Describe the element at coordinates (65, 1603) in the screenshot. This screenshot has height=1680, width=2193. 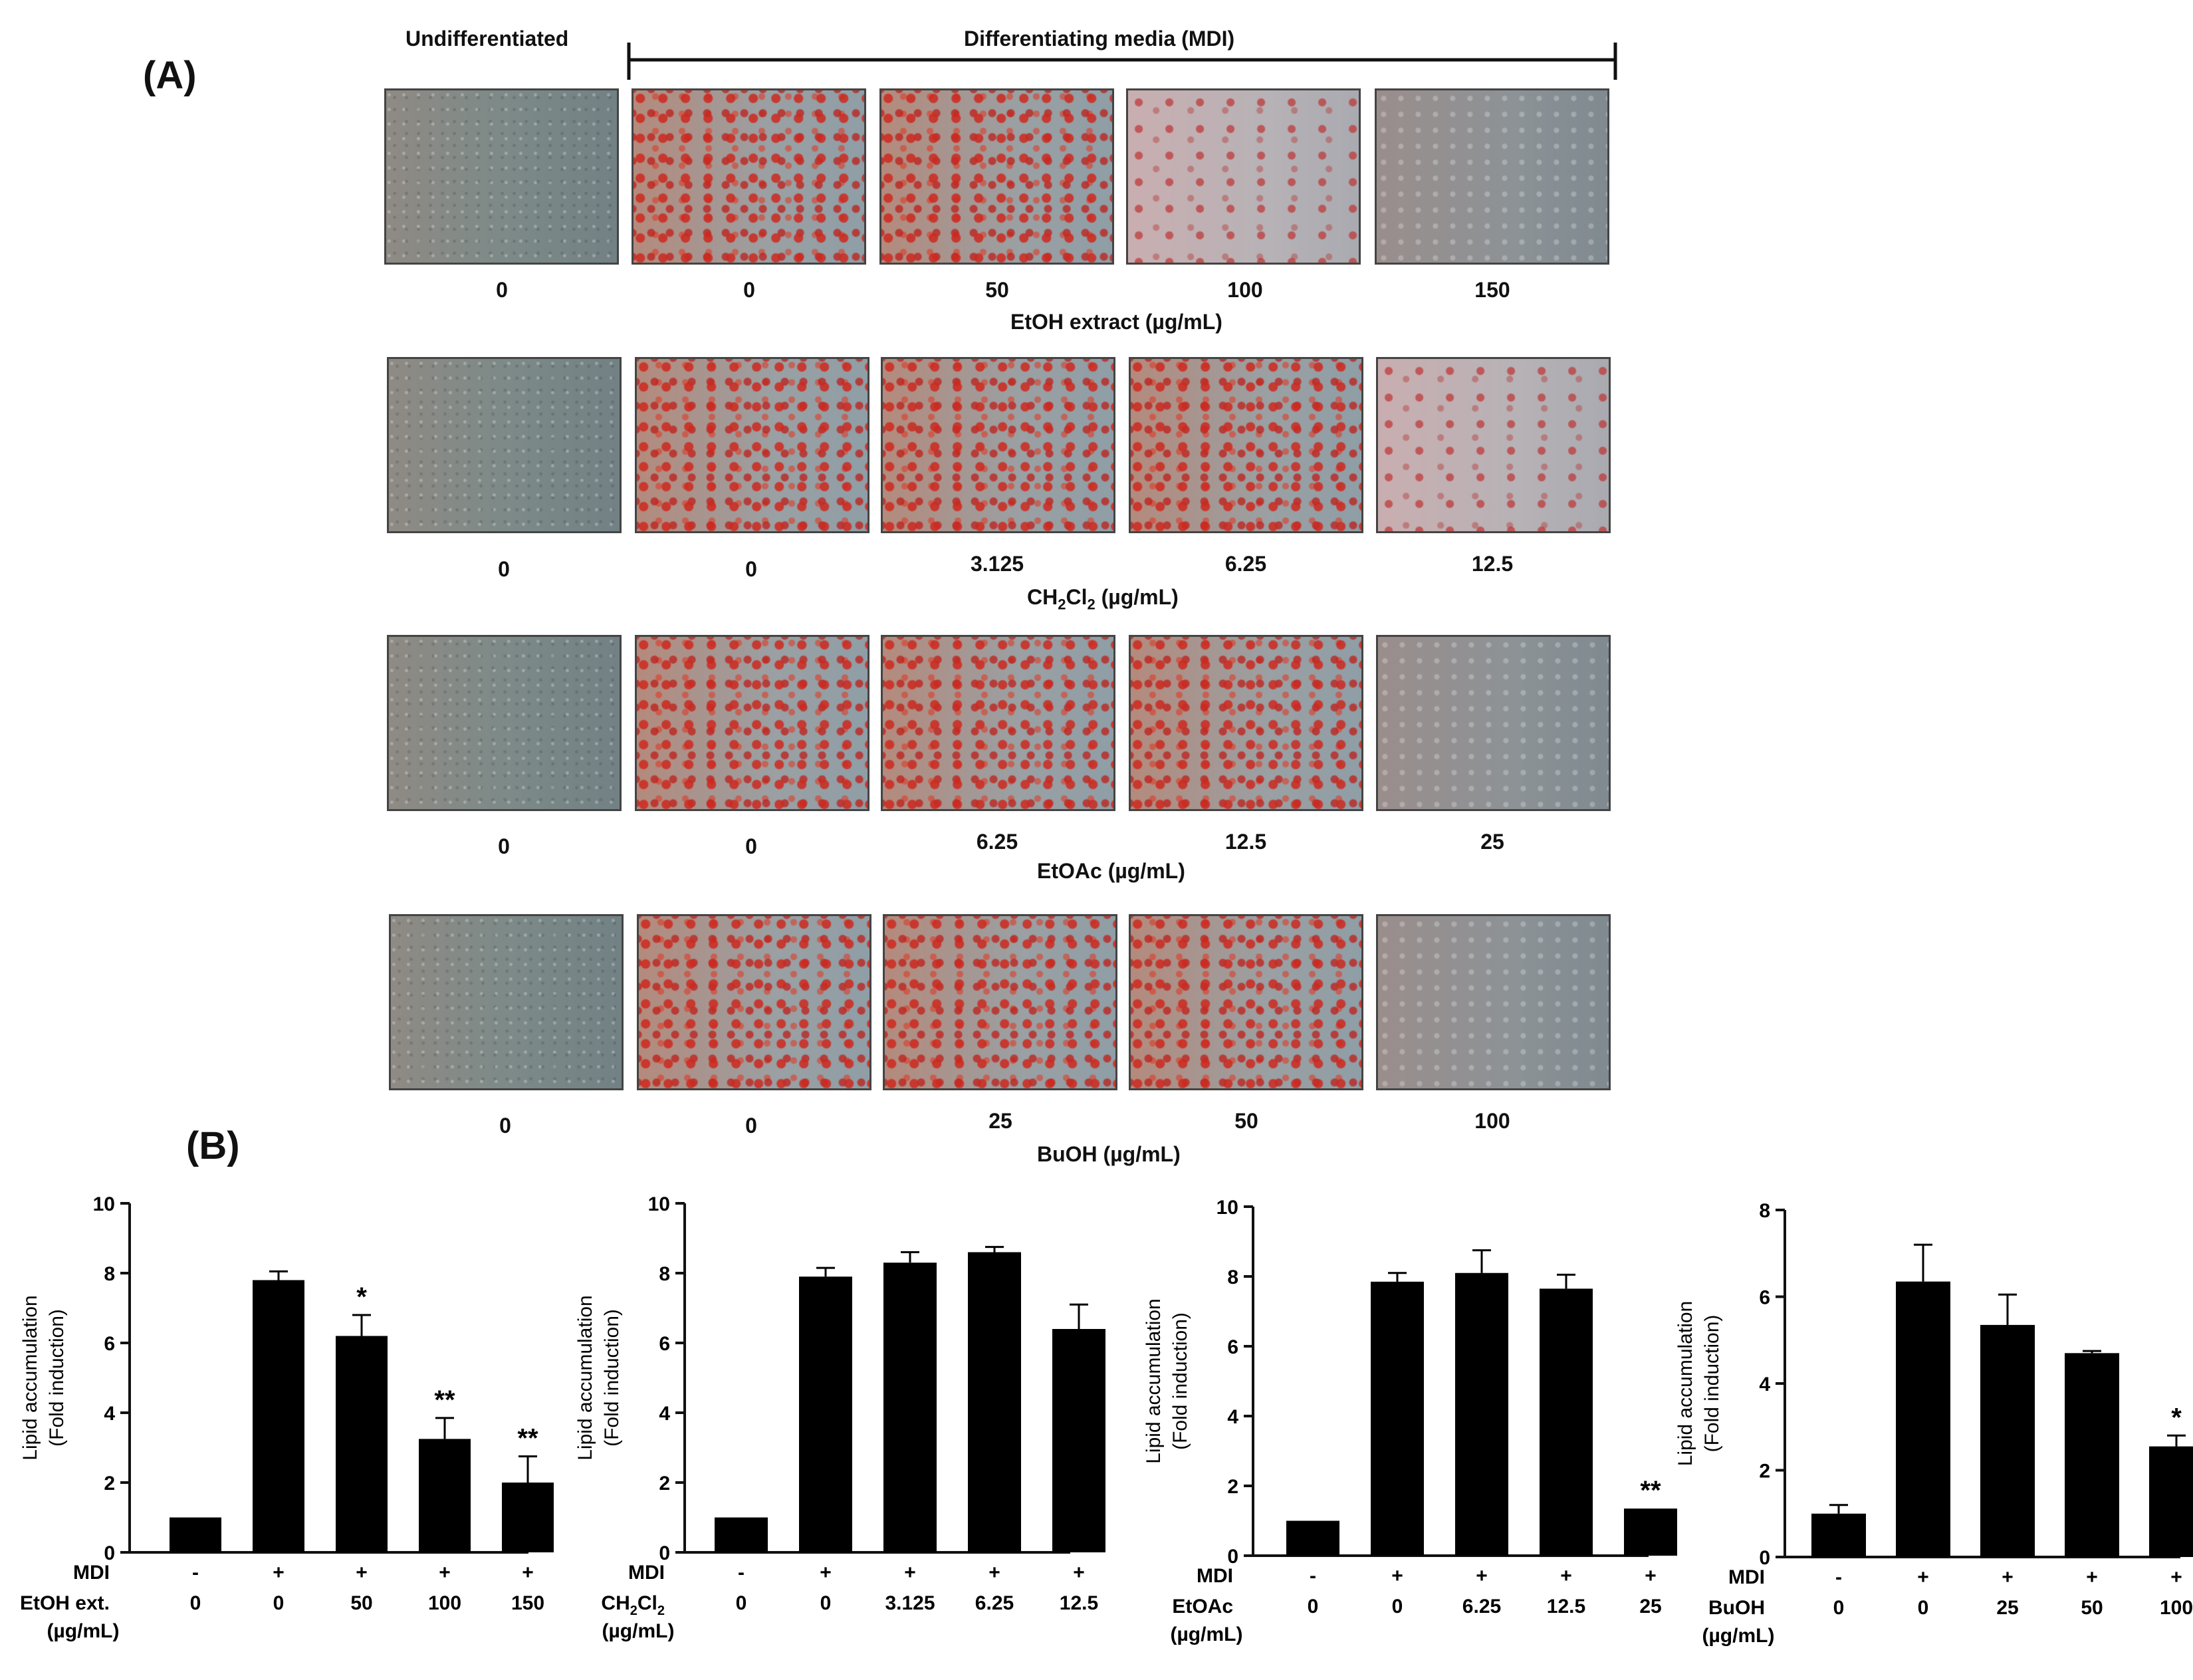
I see `treatment-row-label: EtOH ext.` at that location.